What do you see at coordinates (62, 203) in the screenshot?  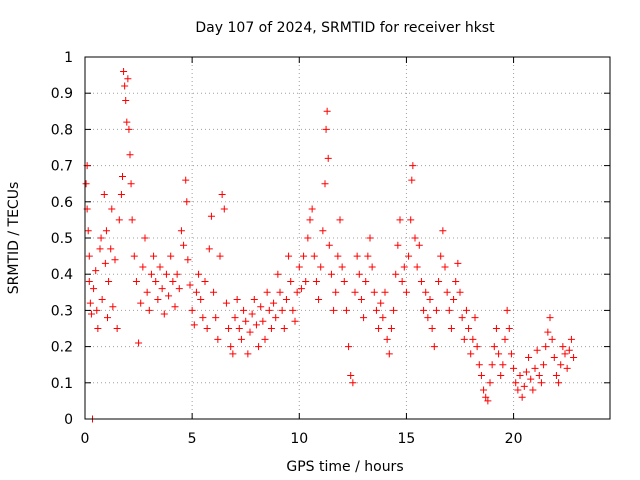 I see `y-tick-label: 0.6` at bounding box center [62, 203].